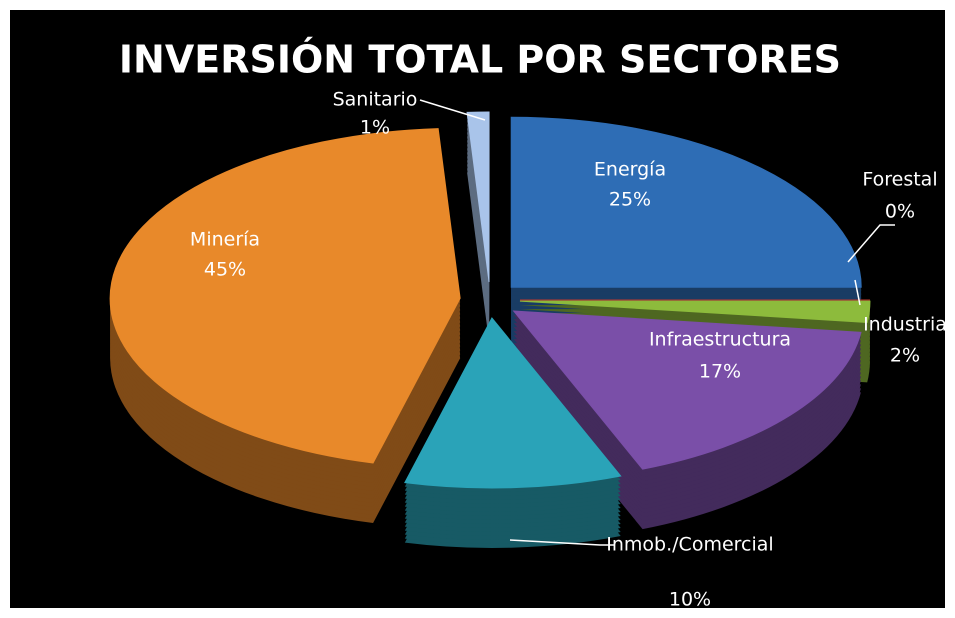  I want to click on value-label: 45%, so click(225, 270).